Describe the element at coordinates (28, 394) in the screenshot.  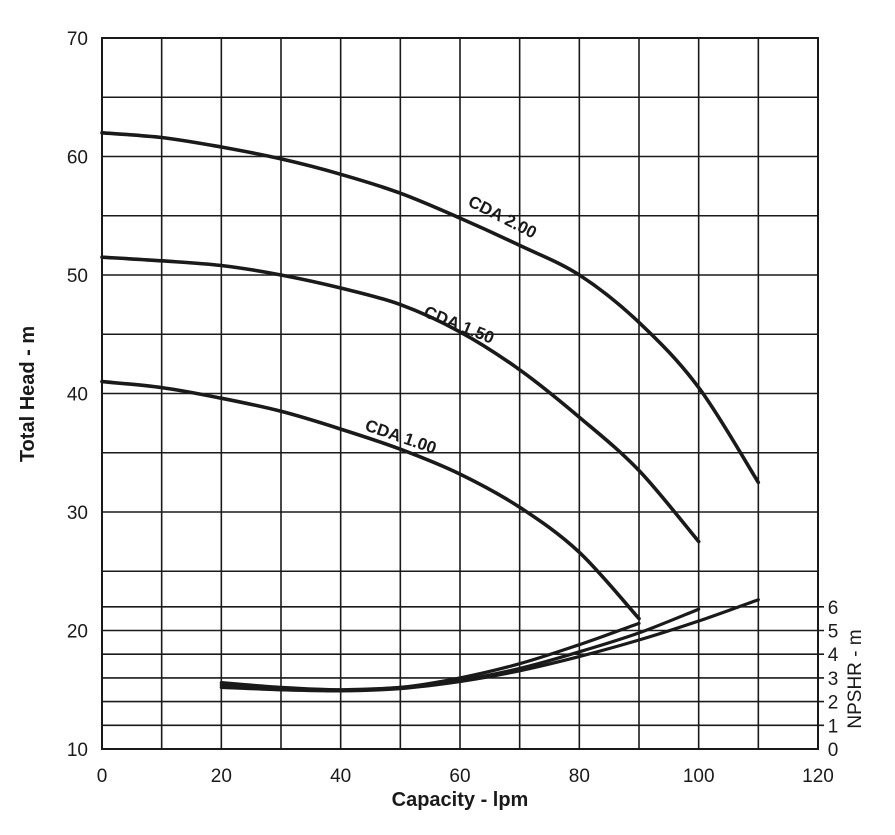
I see `y-axis-title: Total Head - m` at that location.